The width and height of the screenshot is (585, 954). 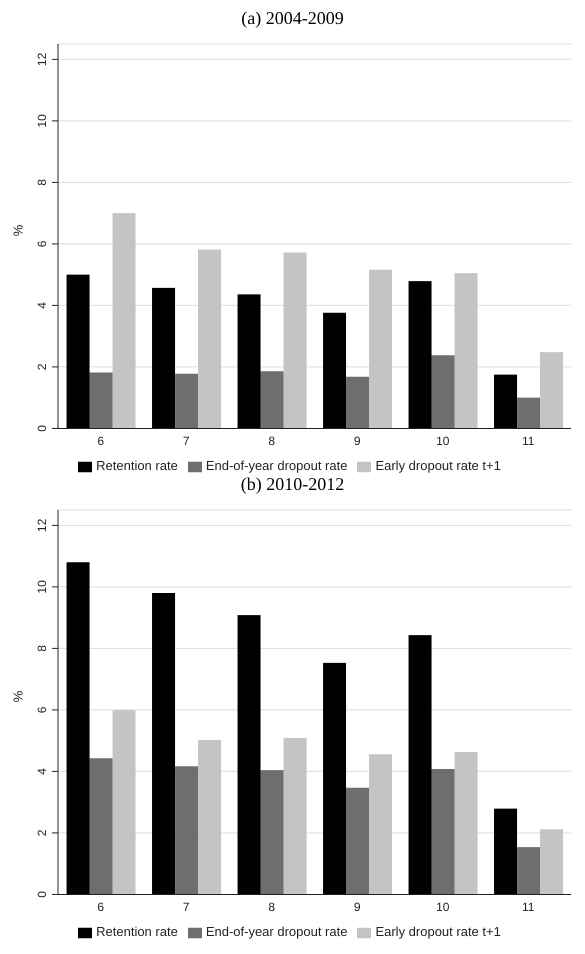 I want to click on chart-title: (b) 2010-2012, so click(x=293, y=485).